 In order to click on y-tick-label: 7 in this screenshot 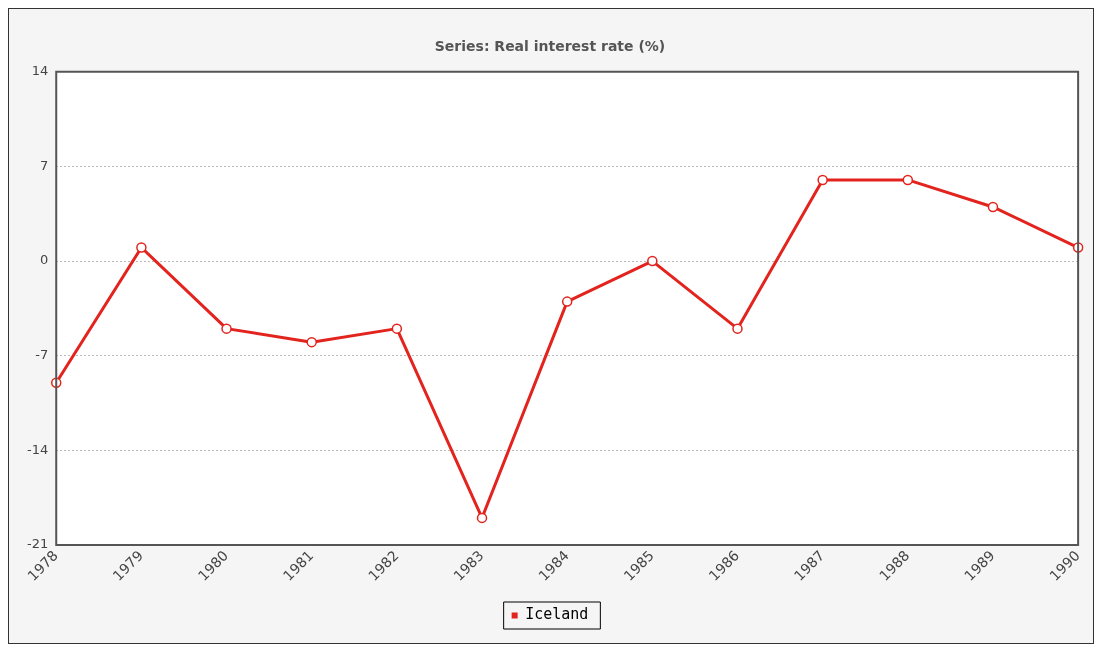, I will do `click(44, 165)`.